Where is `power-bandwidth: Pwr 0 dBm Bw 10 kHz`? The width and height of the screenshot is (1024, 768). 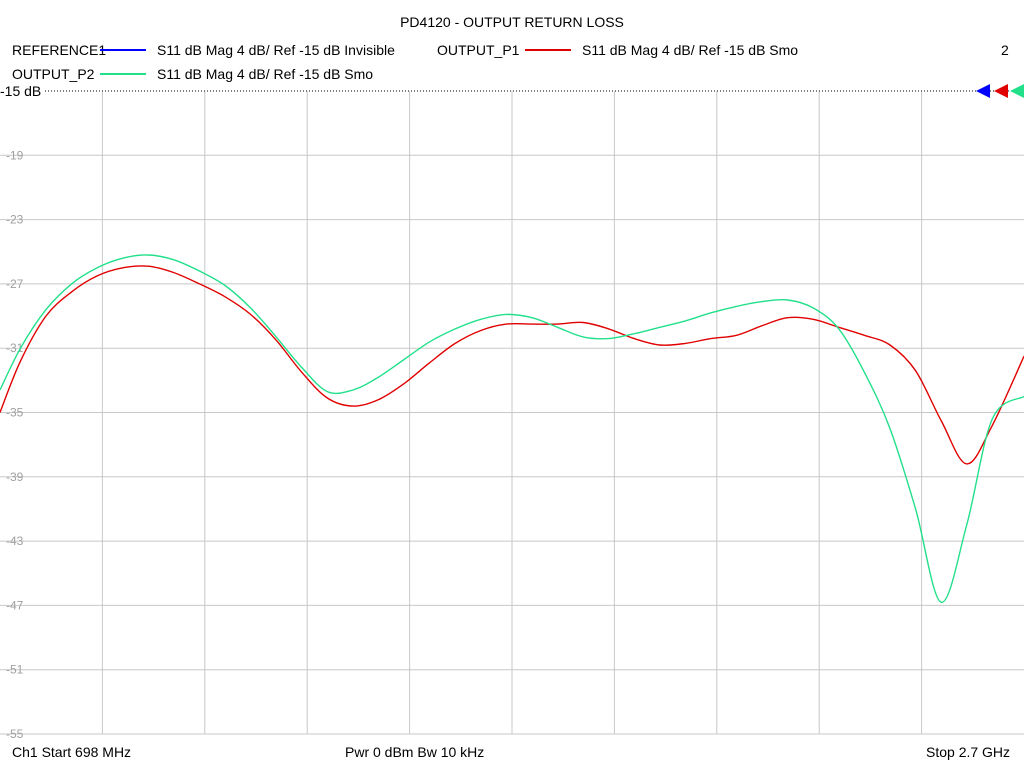
power-bandwidth: Pwr 0 dBm Bw 10 kHz is located at coordinates (415, 752).